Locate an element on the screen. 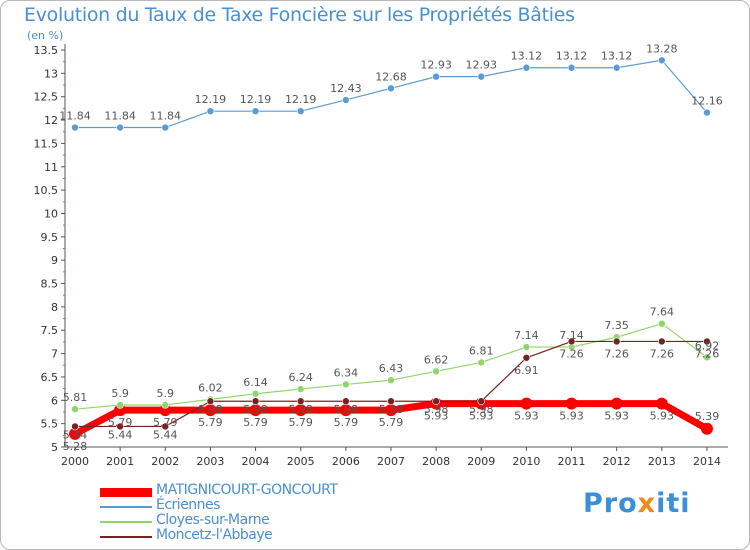 The image size is (750, 550). y-tick-label: 9.5 is located at coordinates (50, 237).